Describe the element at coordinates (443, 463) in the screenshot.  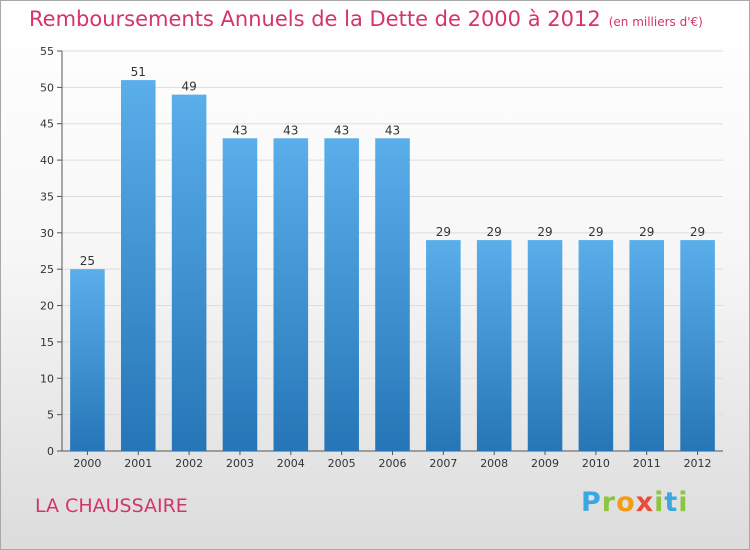
I see `x-tick-label: 2007` at that location.